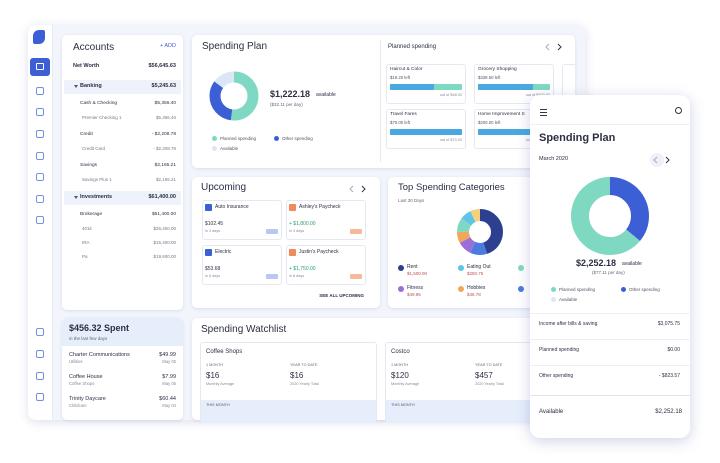  I want to click on account-name: Pa, so click(85, 256).